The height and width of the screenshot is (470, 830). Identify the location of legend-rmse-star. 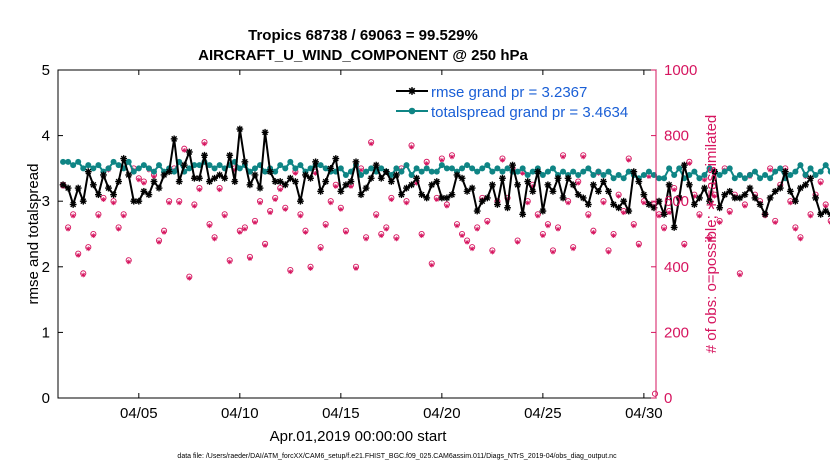
(412, 91).